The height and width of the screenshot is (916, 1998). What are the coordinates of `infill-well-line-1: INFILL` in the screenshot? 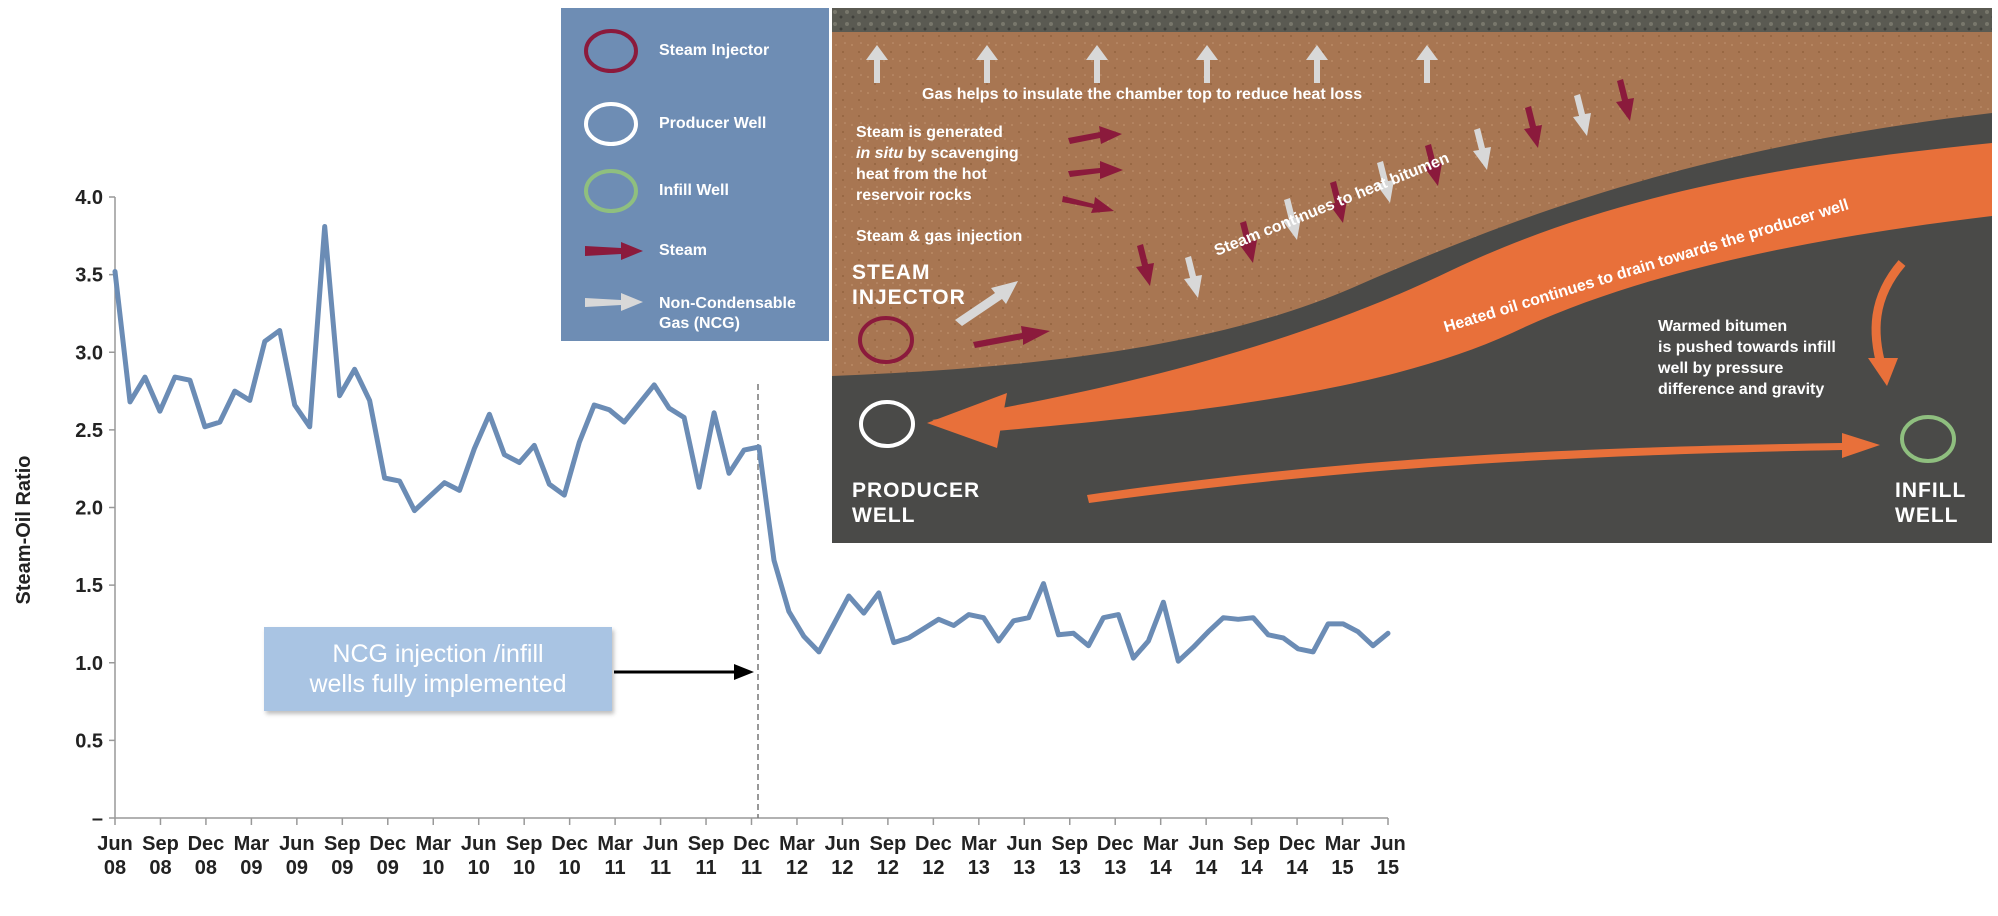 It's located at (1931, 490).